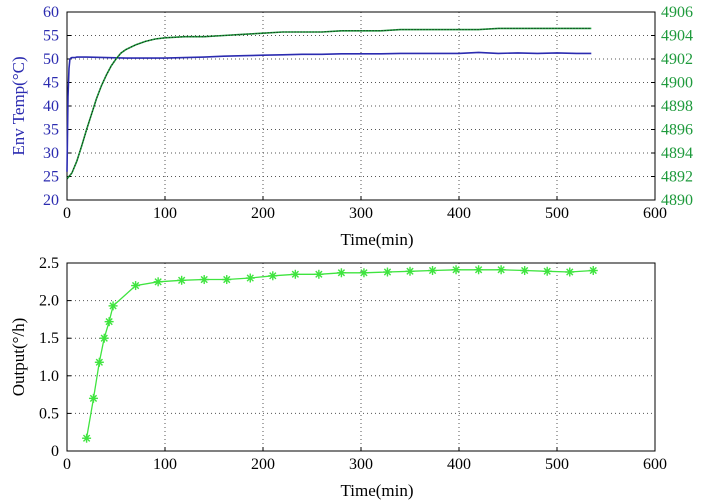 The height and width of the screenshot is (503, 708). What do you see at coordinates (51, 177) in the screenshot?
I see `top-y-tick-label: 25` at bounding box center [51, 177].